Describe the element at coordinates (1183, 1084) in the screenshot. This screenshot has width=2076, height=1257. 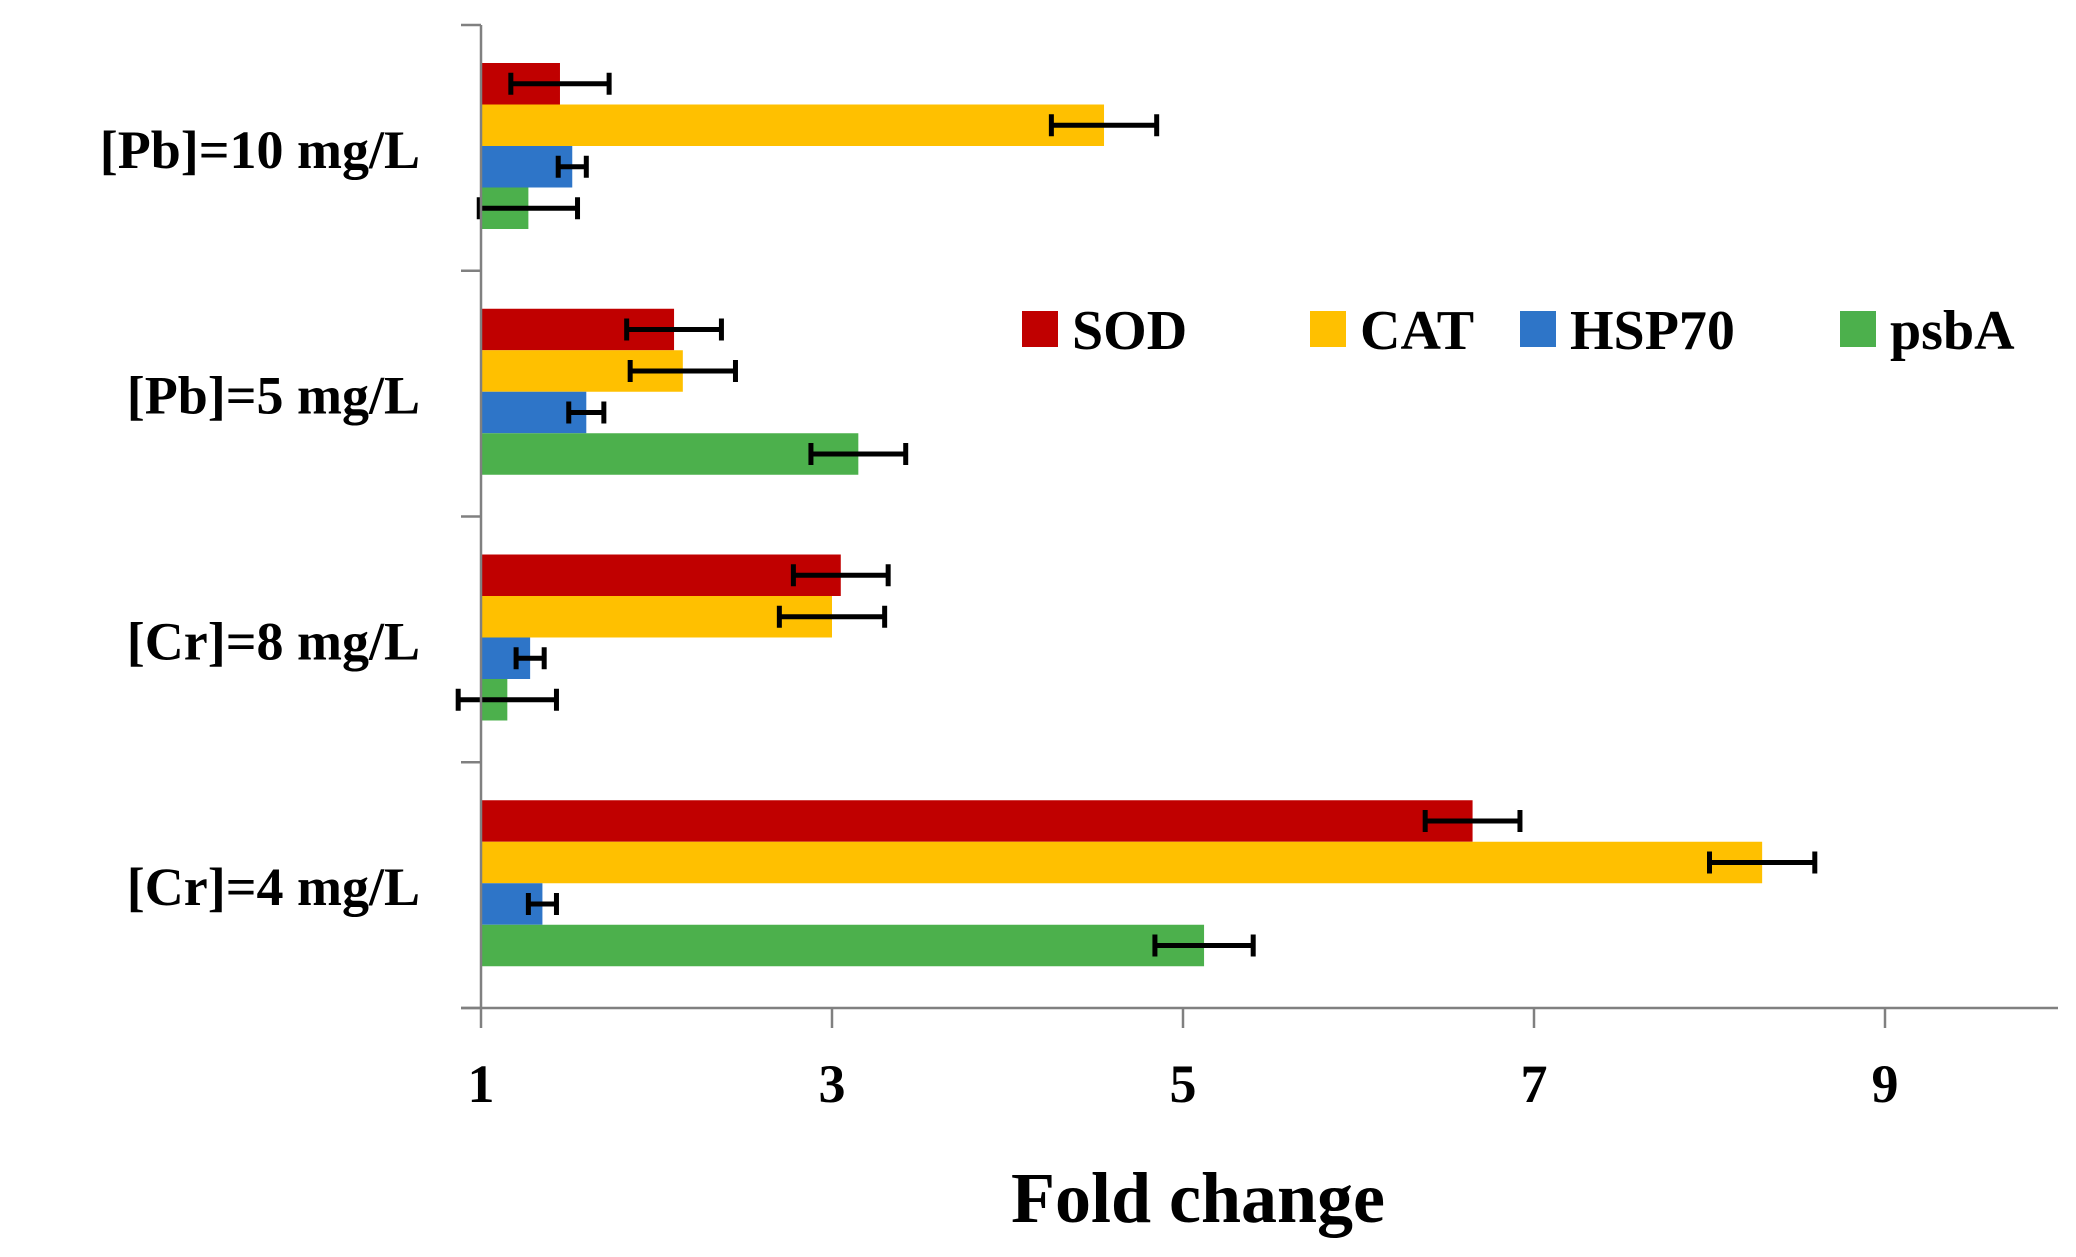
I see `x-tick-label-5: 5` at that location.